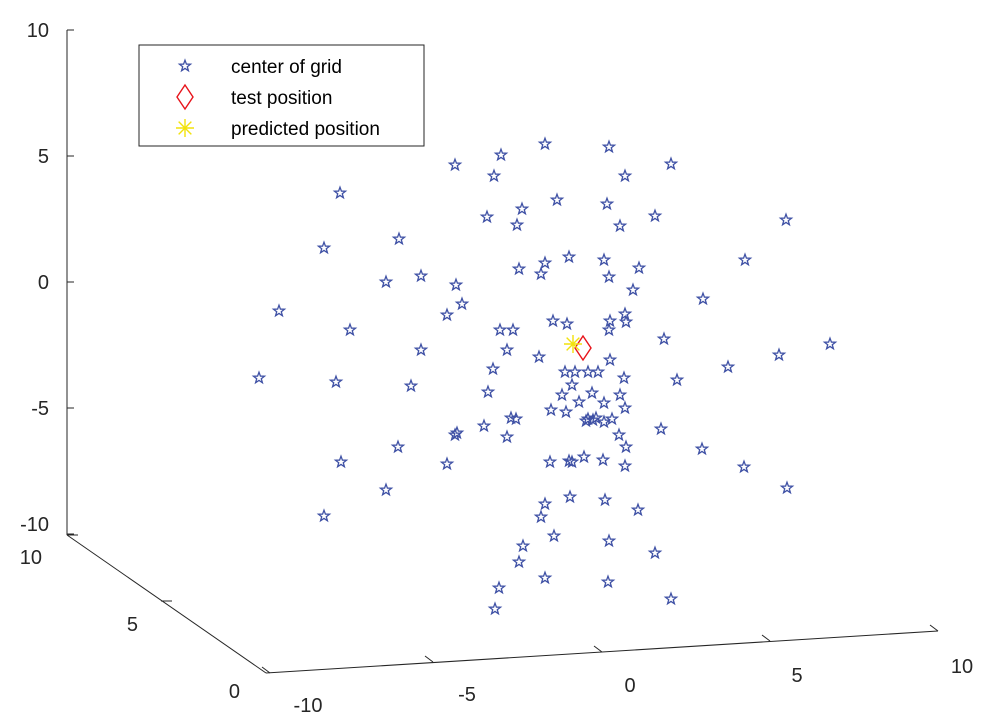 This screenshot has width=991, height=722. Describe the element at coordinates (34, 525) in the screenshot. I see `z-tick-label: -10` at that location.